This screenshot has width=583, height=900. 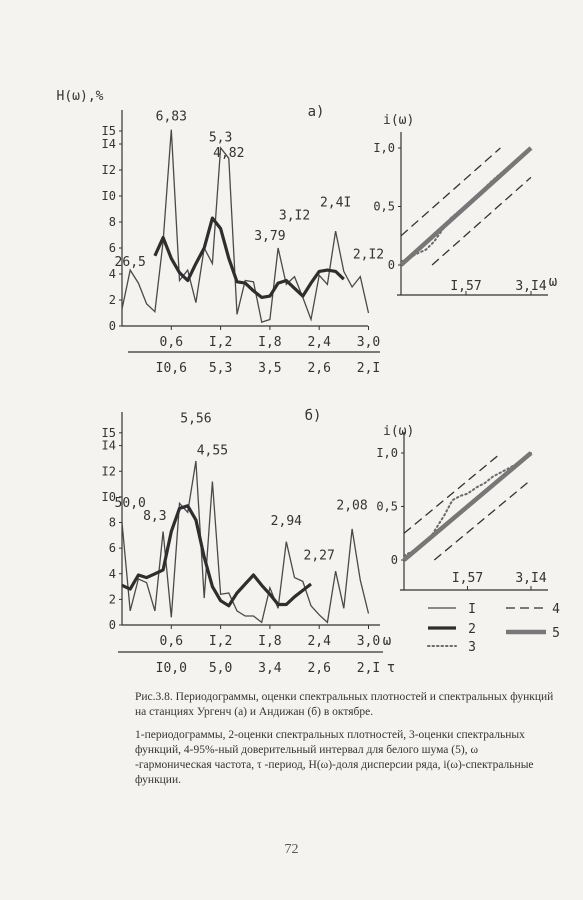 I want to click on a-periodogram-peak-annotation: 2,I2, so click(x=368, y=254).